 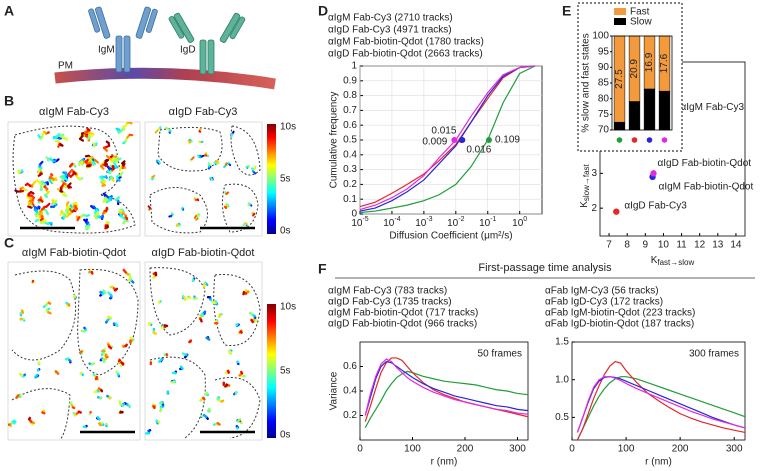 I want to click on colorbar-label: 10s, so click(x=288, y=307).